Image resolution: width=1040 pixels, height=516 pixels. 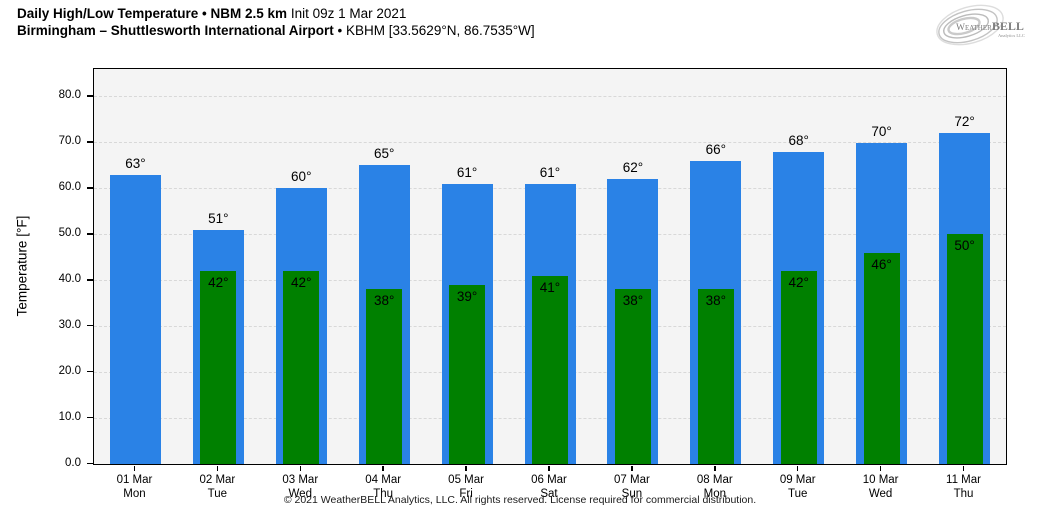 I want to click on x-tick-label: 04 Mar Thu, so click(x=383, y=487).